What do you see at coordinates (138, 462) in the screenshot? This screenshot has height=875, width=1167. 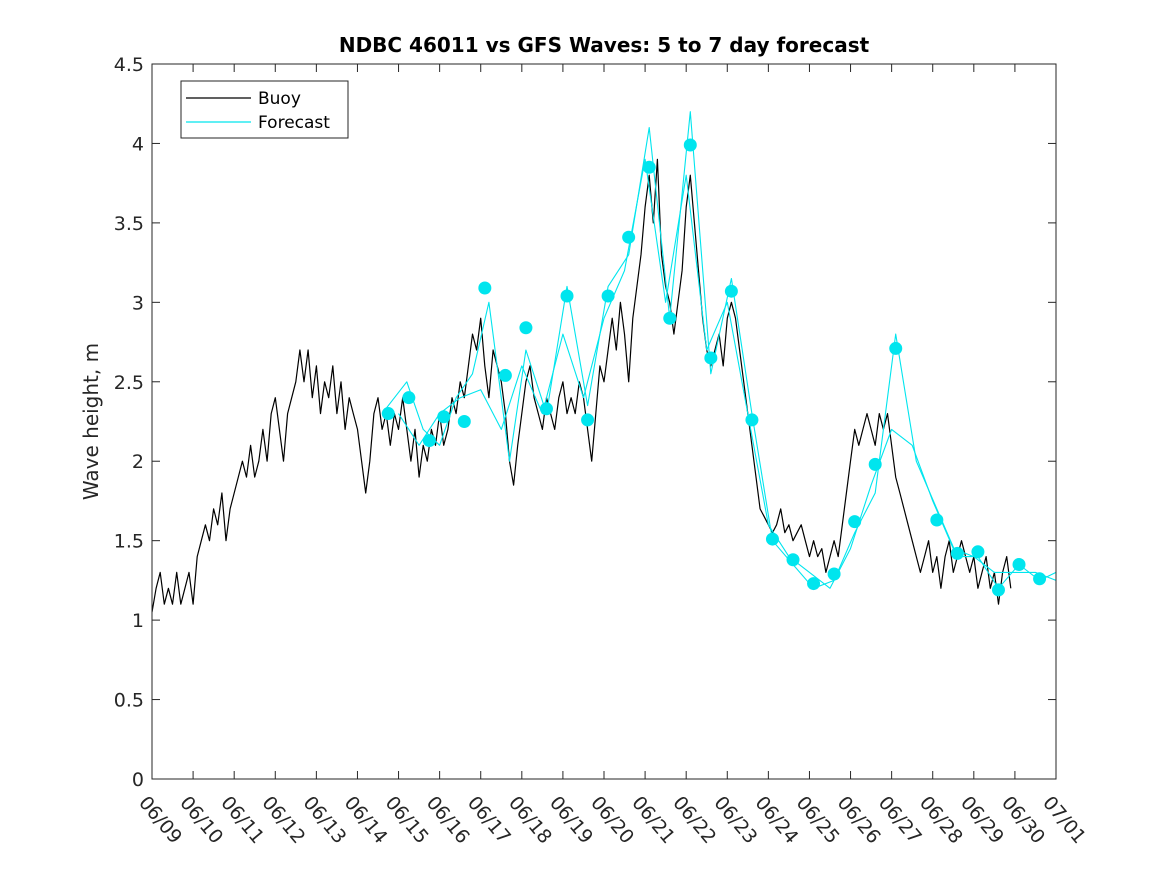 I see `y-tick-label: 2` at bounding box center [138, 462].